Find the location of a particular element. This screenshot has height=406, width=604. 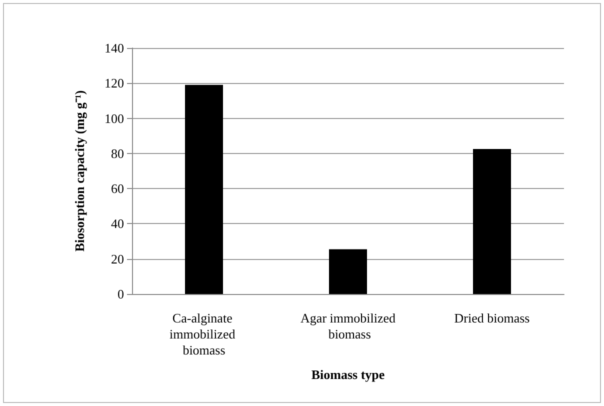

x-axis-title: Biomass type is located at coordinates (348, 374).